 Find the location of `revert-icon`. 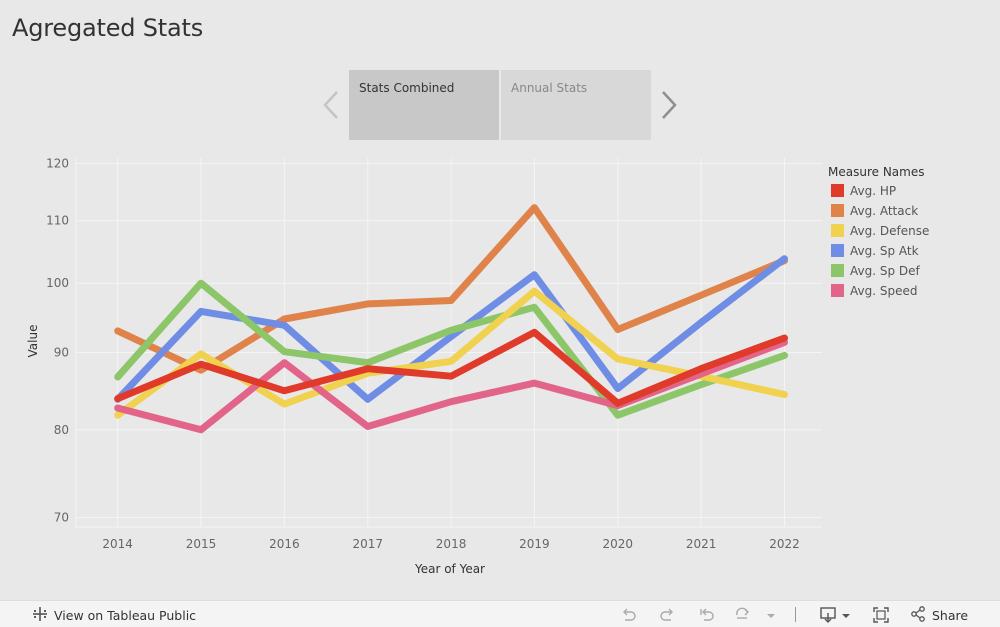

revert-icon is located at coordinates (707, 615).